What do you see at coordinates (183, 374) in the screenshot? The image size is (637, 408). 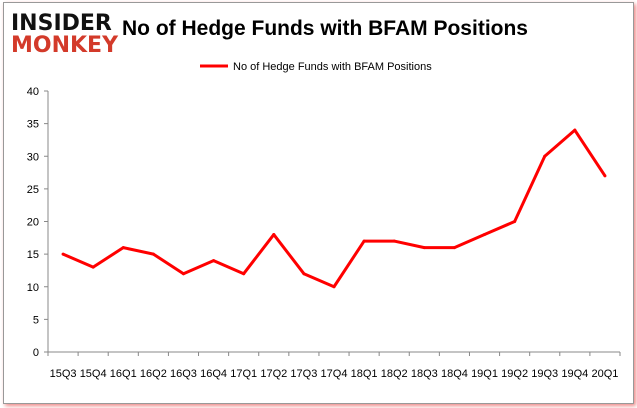 I see `x-tick-label: 16Q3` at bounding box center [183, 374].